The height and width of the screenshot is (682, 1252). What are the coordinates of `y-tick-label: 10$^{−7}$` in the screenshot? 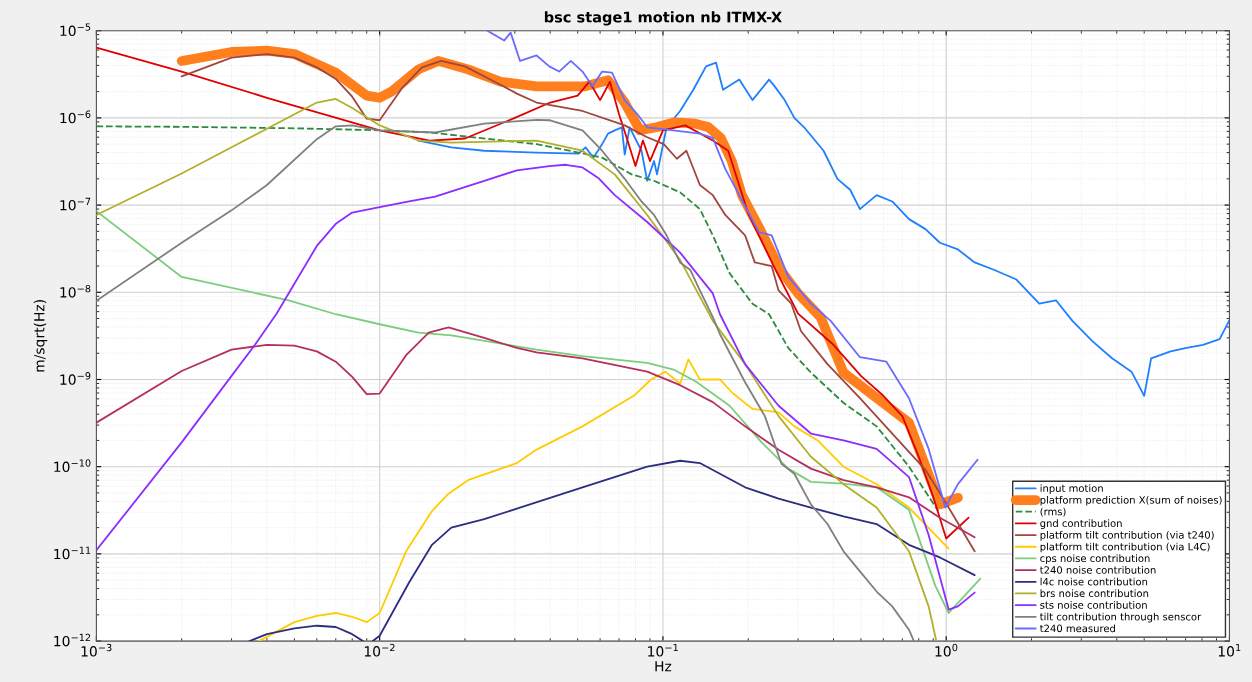 It's located at (75, 204).